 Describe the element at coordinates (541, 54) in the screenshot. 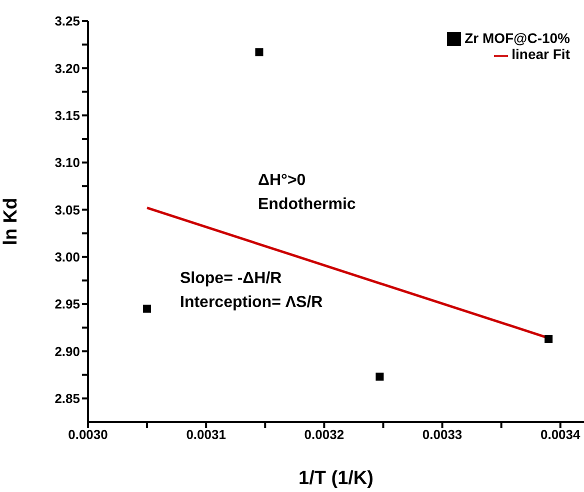

I see `legend-label: linear Fit` at that location.